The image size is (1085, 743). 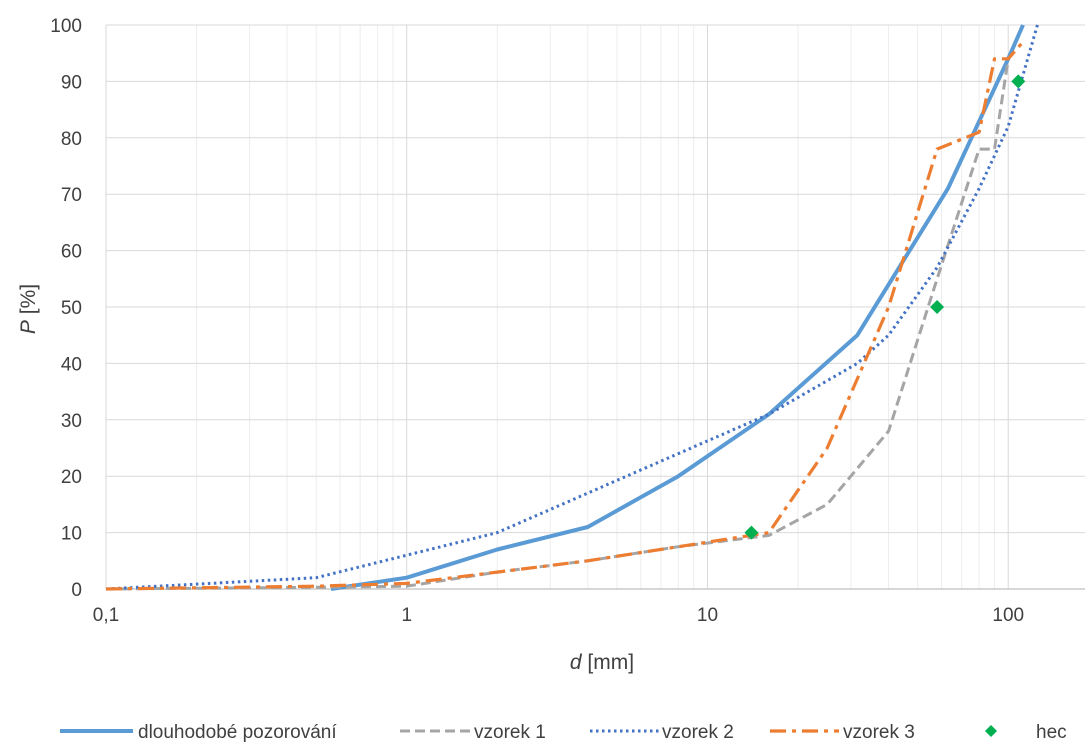 I want to click on x-tick-labels: 0,1 1 10 100, so click(x=558, y=615).